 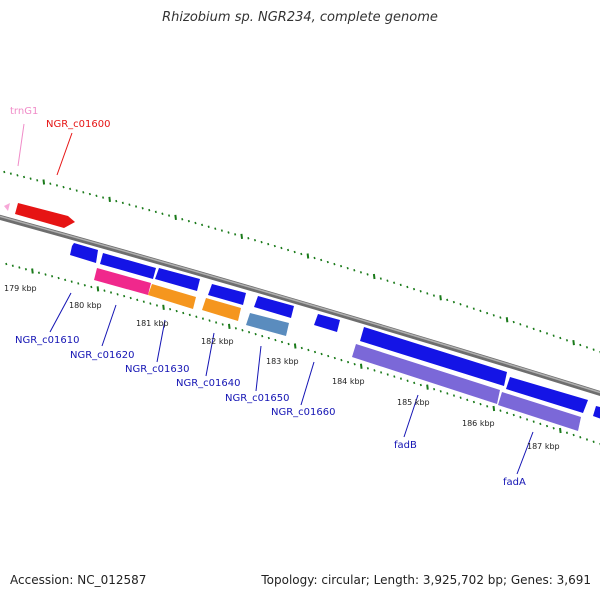 What do you see at coordinates (221, 309) in the screenshot?
I see `NGR_c01640-feature` at bounding box center [221, 309].